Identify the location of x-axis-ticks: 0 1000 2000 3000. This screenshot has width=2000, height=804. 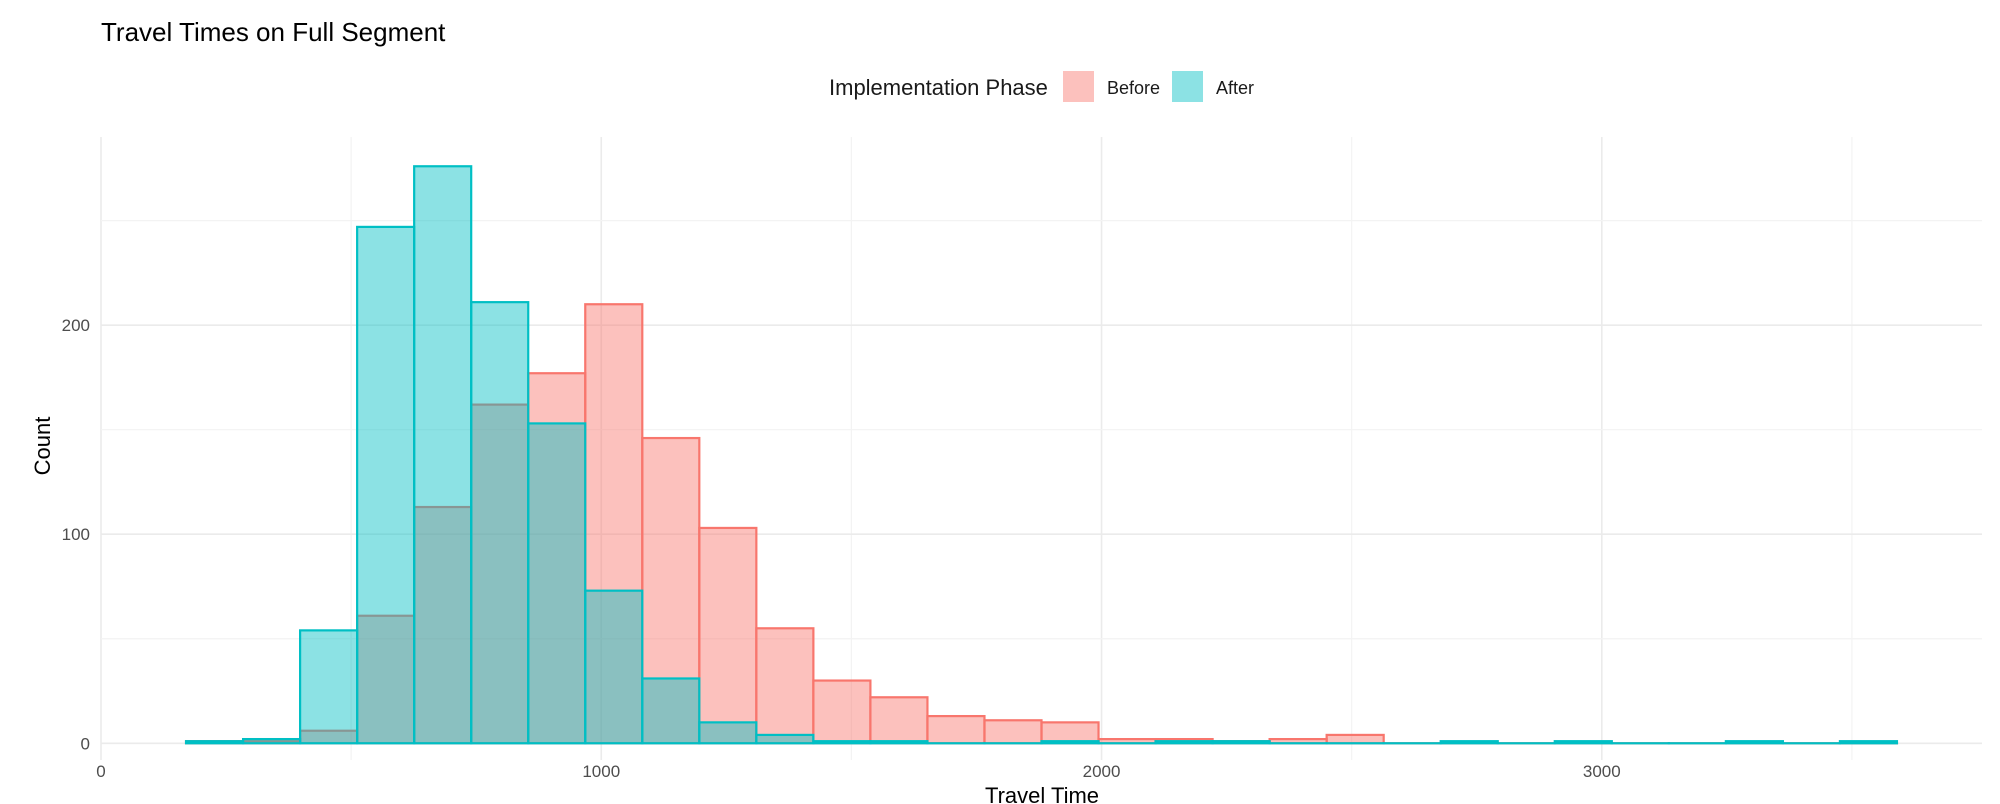
(858, 771).